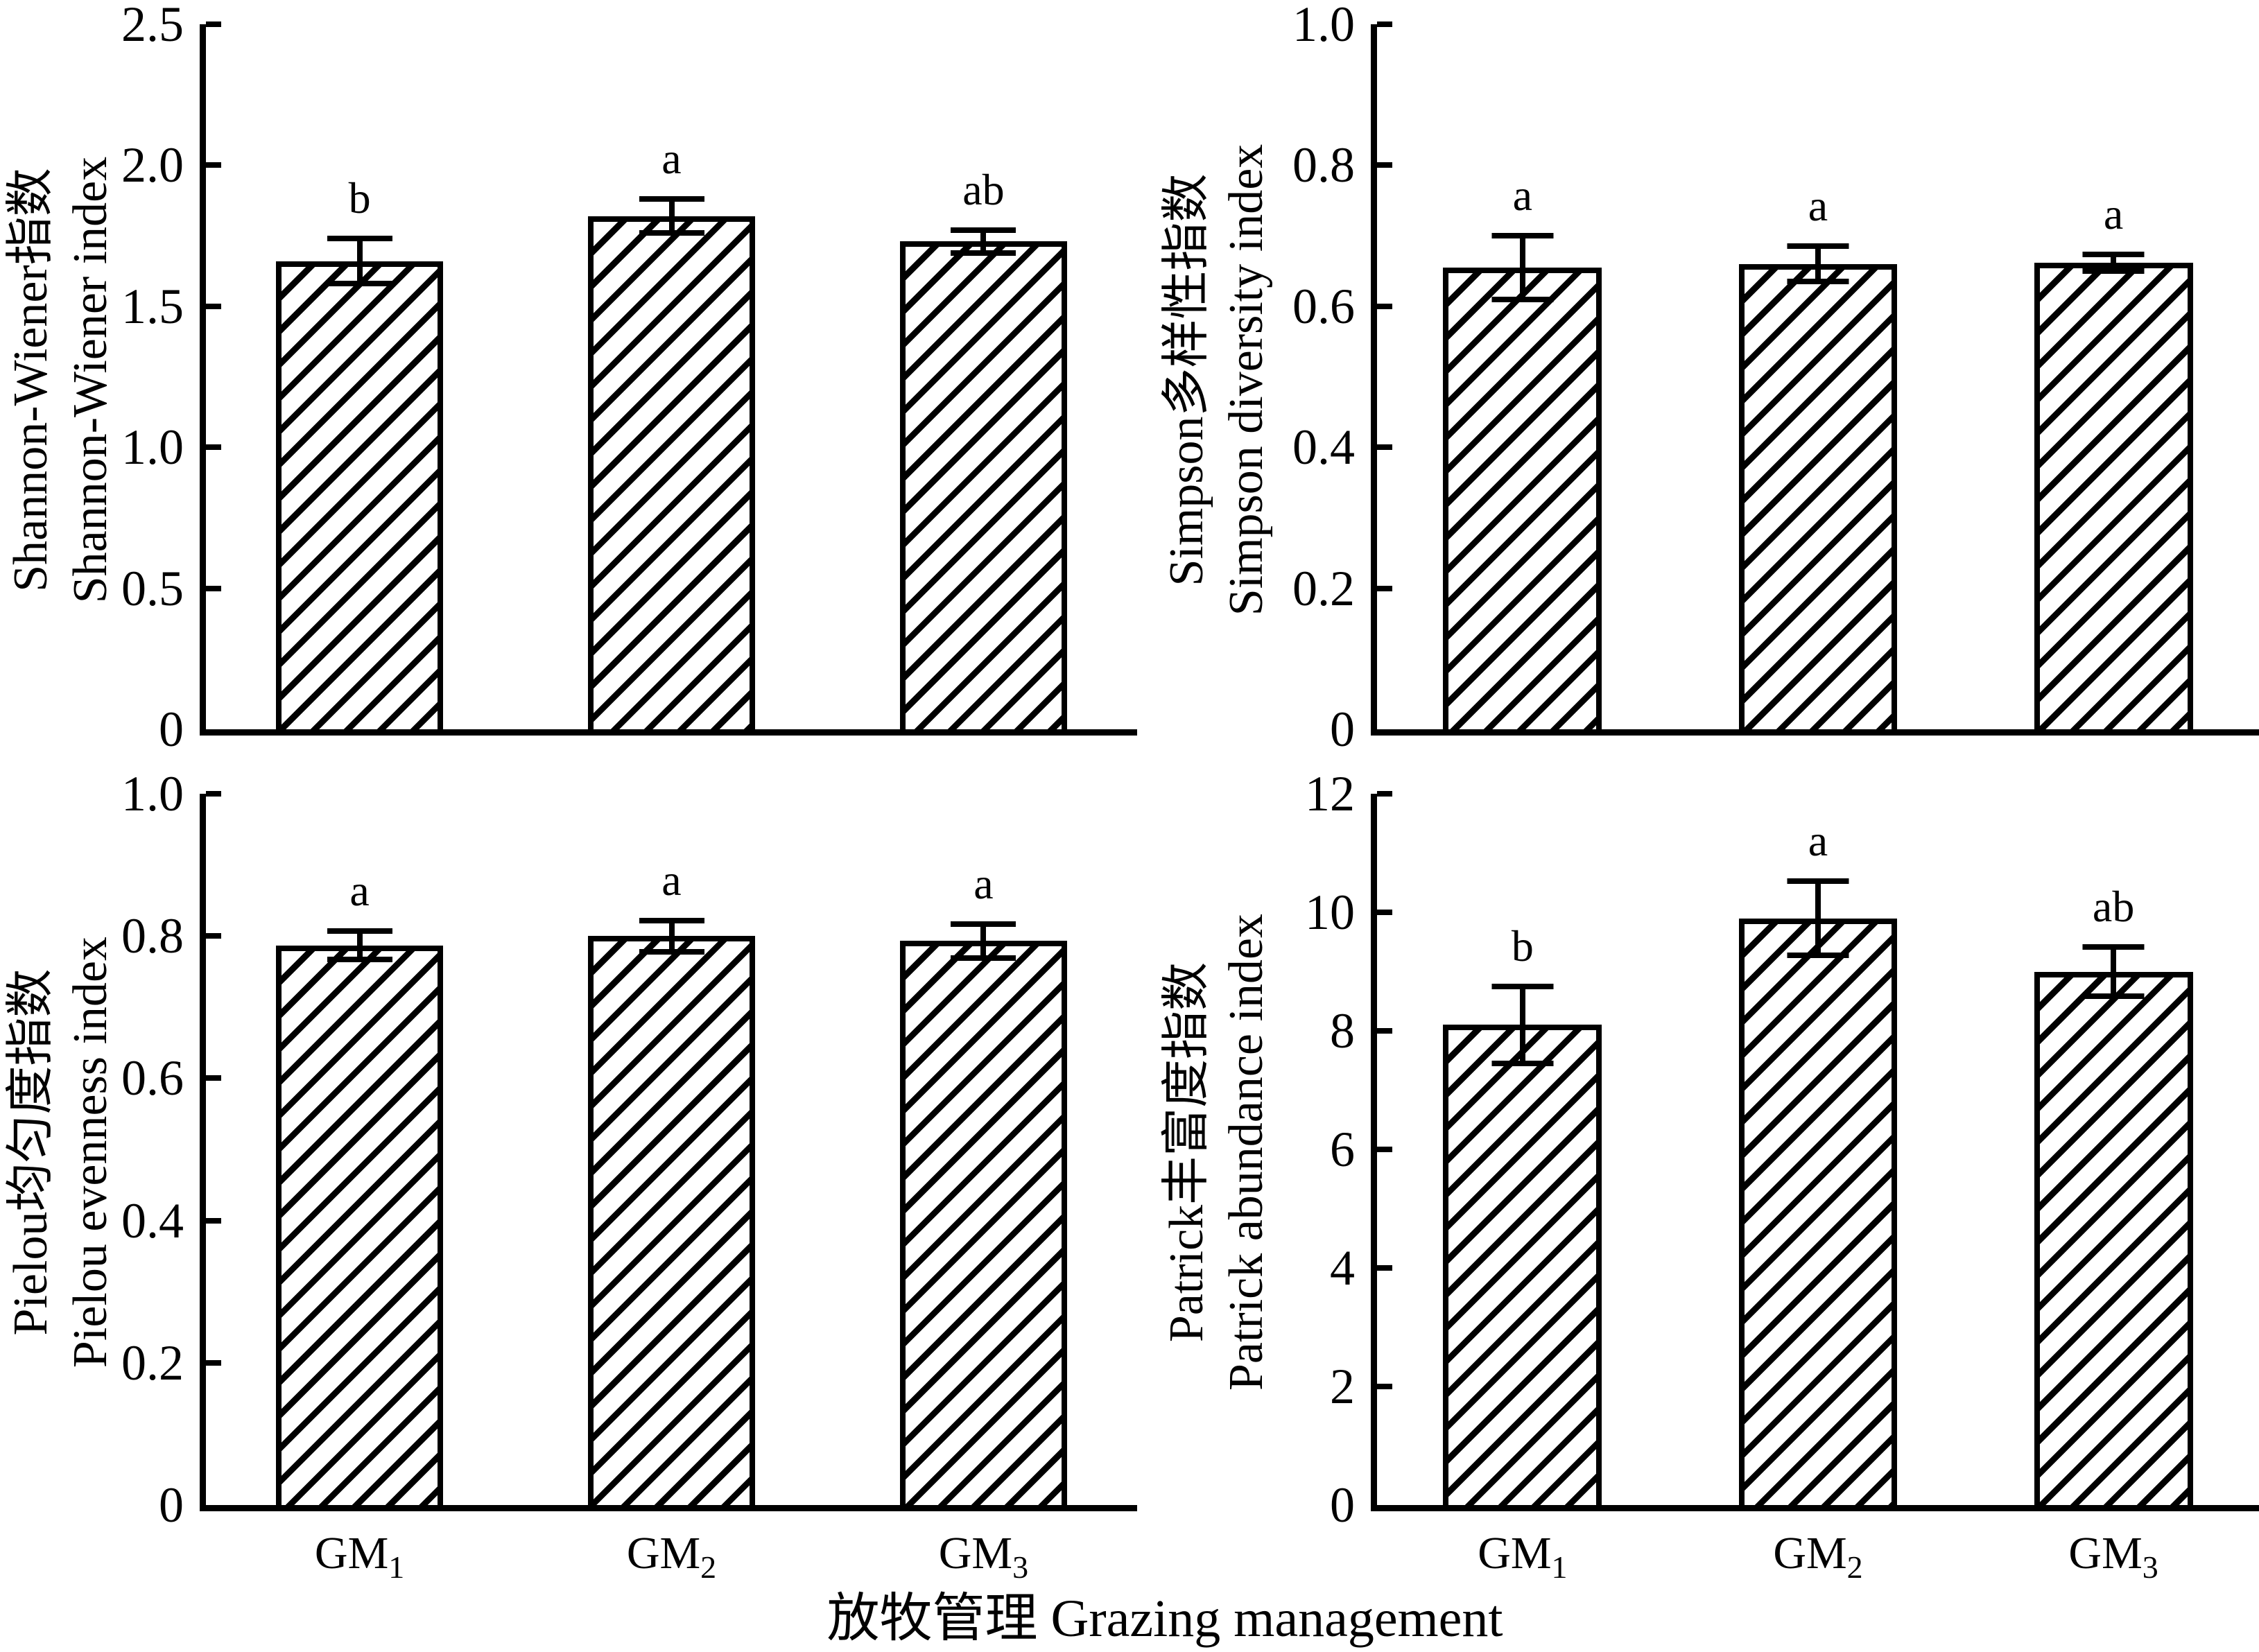 This screenshot has height=1652, width=2259. I want to click on y-tick-label: 0.4, so click(1323, 447).